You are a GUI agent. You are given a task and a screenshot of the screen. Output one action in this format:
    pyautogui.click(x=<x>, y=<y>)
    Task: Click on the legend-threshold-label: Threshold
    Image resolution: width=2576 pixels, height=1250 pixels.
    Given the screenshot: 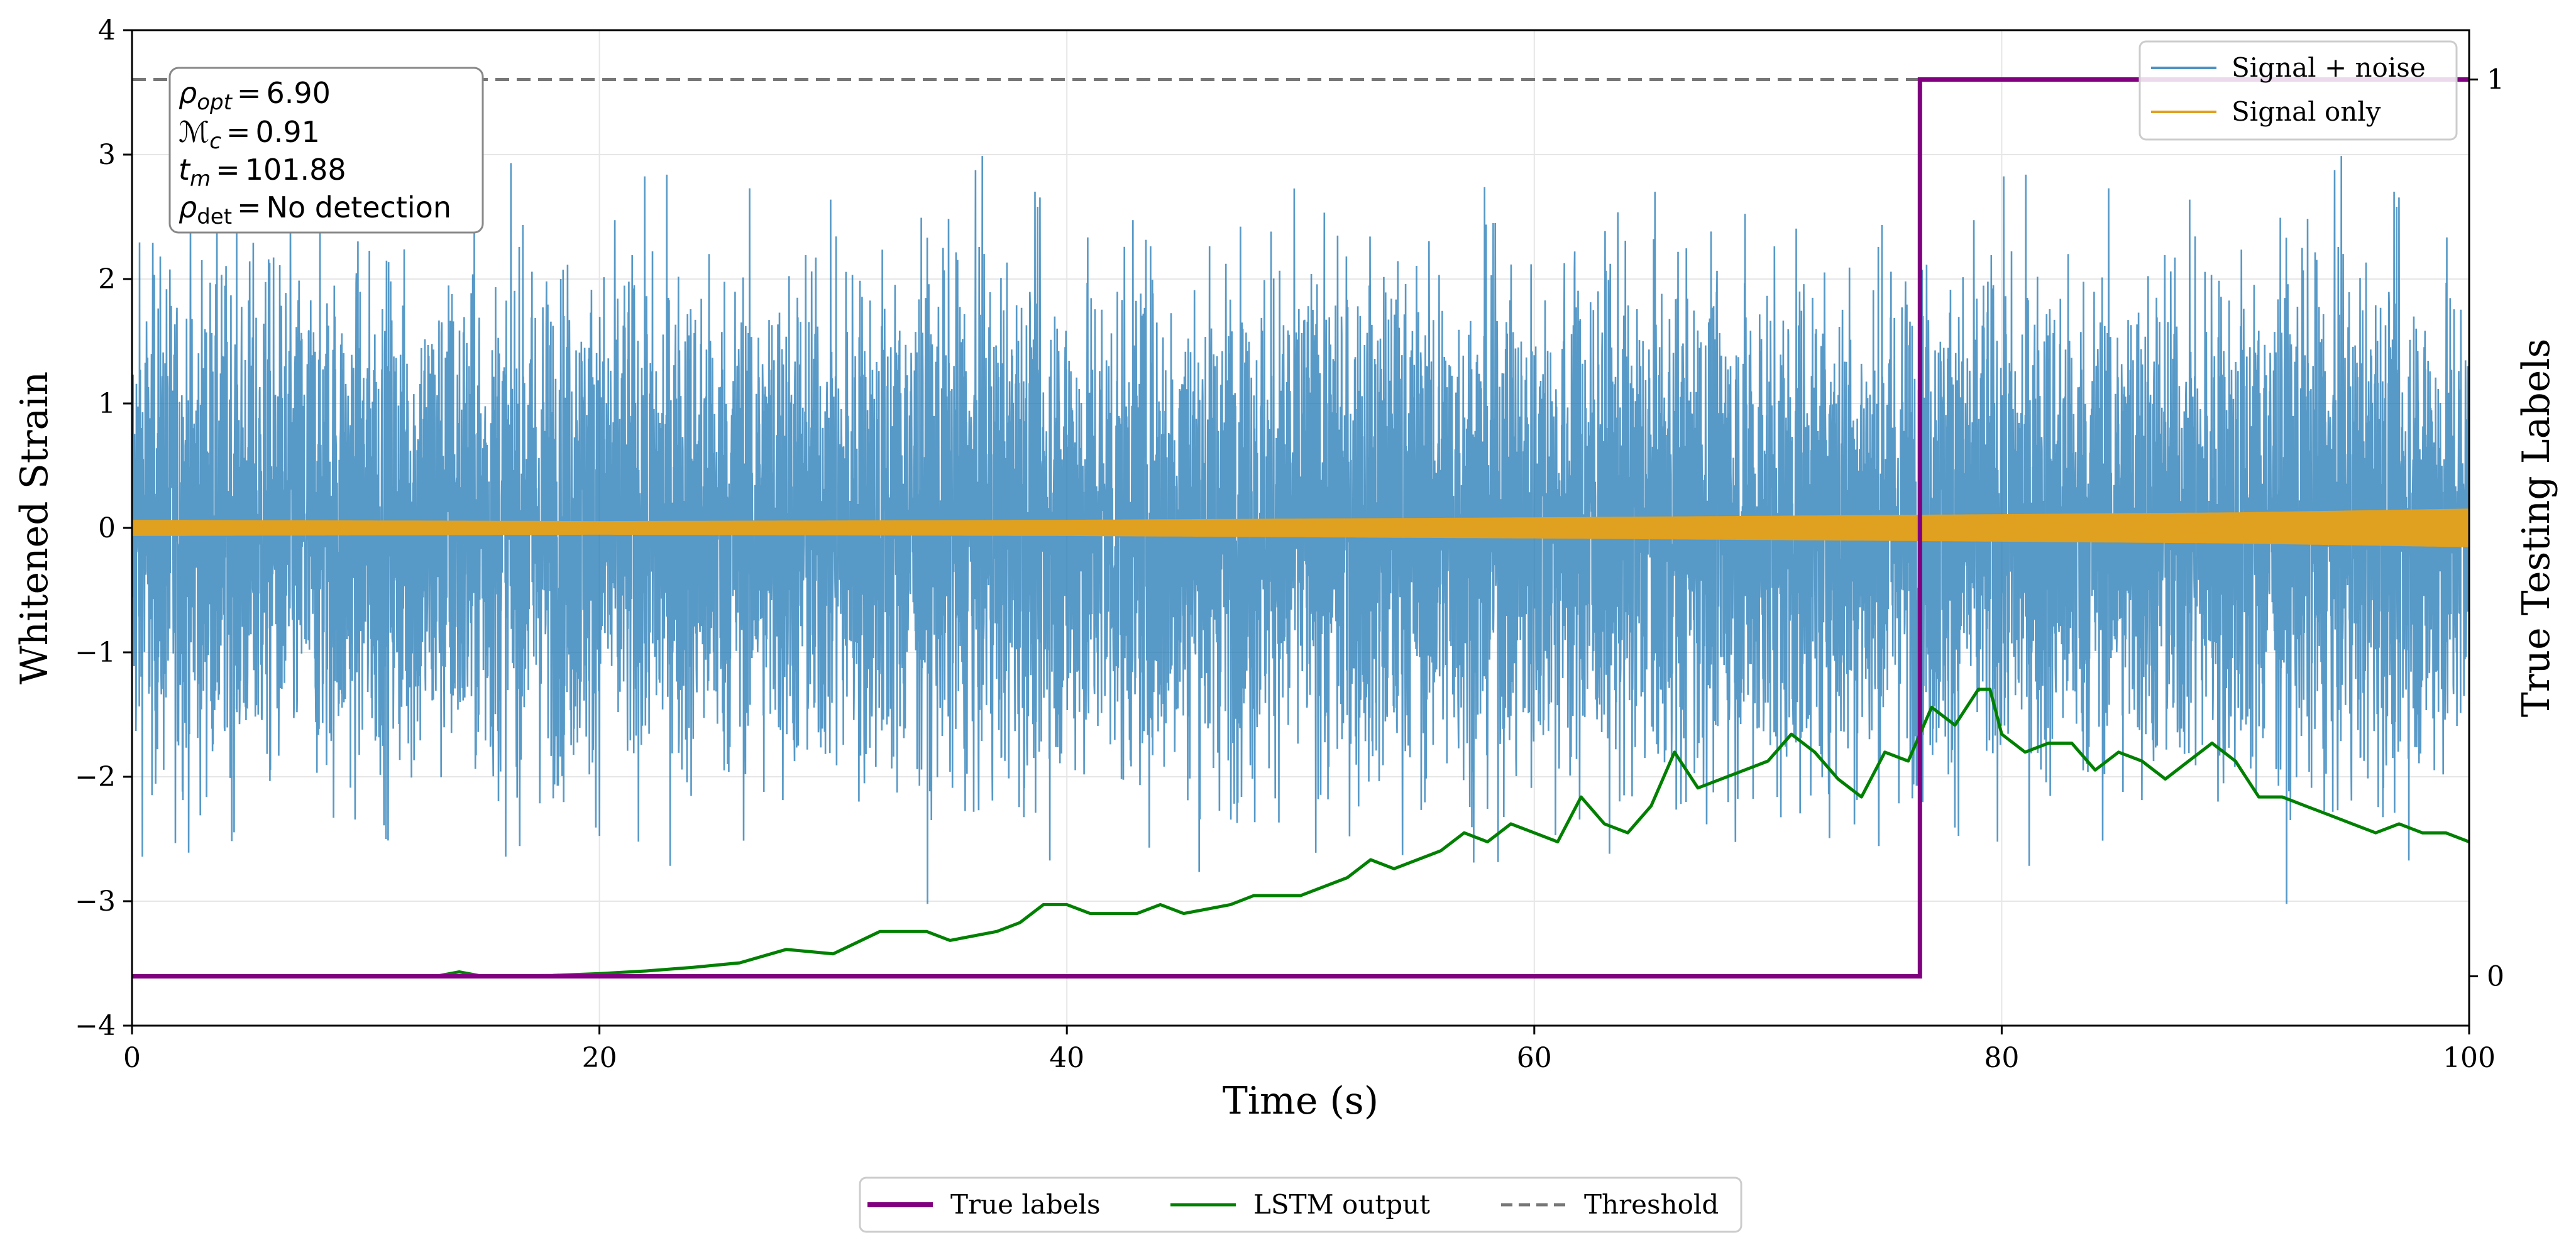 What is the action you would take?
    pyautogui.click(x=1651, y=1204)
    